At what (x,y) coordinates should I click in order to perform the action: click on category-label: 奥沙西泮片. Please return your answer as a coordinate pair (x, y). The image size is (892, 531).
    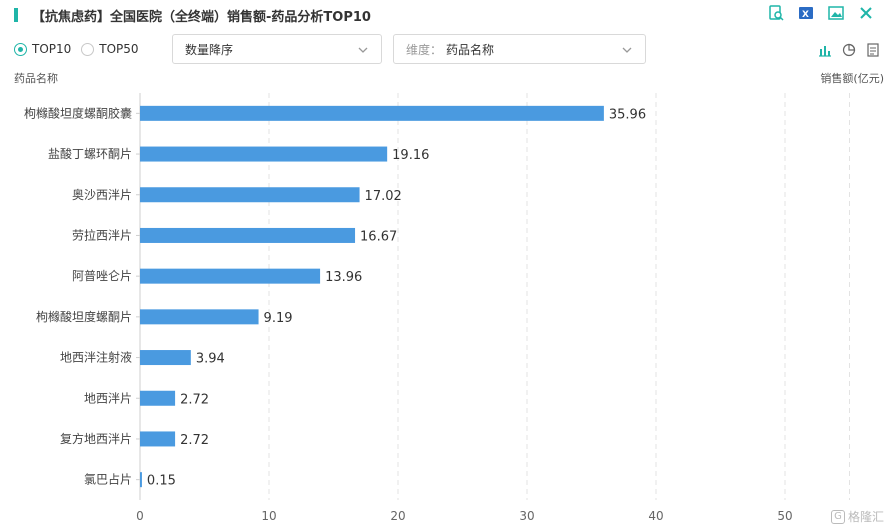
    Looking at the image, I should click on (102, 195).